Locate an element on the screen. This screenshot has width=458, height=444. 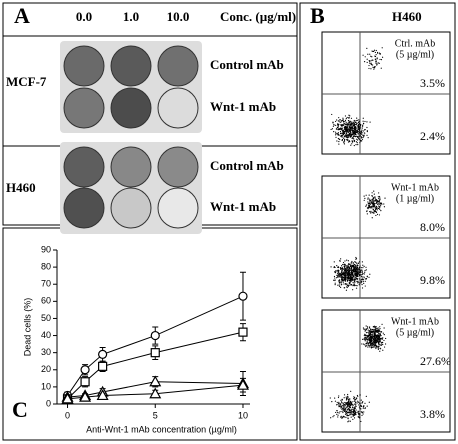
y-tick-label: 40 is located at coordinates (46, 335).